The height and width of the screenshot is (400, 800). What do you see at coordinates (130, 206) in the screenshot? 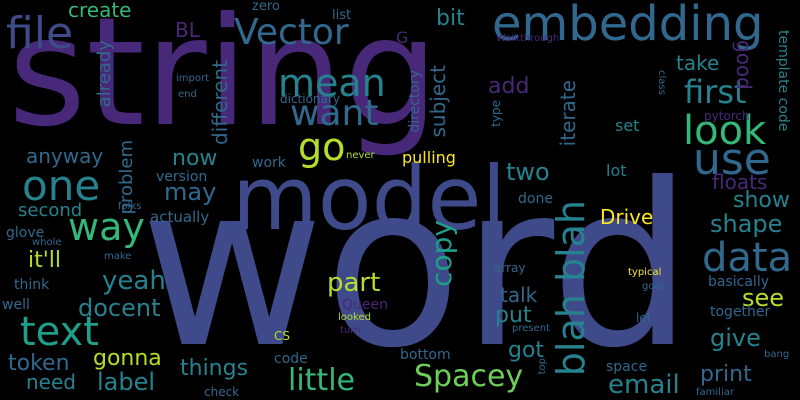
I see `word-folks: folks` at bounding box center [130, 206].